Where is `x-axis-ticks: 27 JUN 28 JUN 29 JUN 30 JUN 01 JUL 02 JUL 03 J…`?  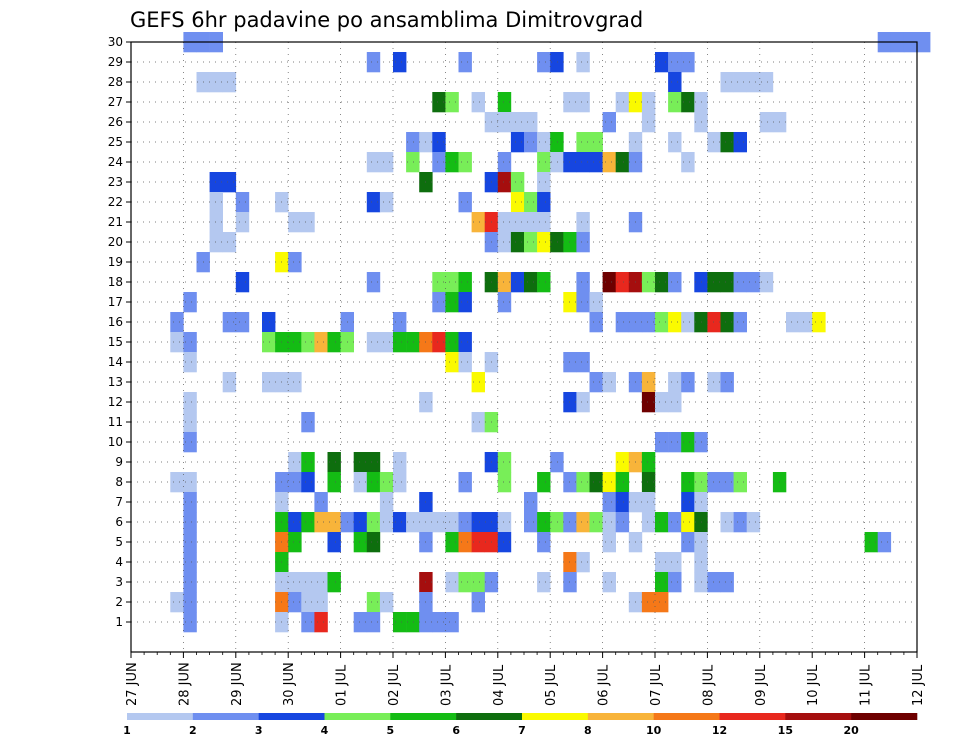 x-axis-ticks: 27 JUN 28 JUN 29 JUN 30 JUN 01 JUL 02 JUL 03 J… is located at coordinates (525, 679).